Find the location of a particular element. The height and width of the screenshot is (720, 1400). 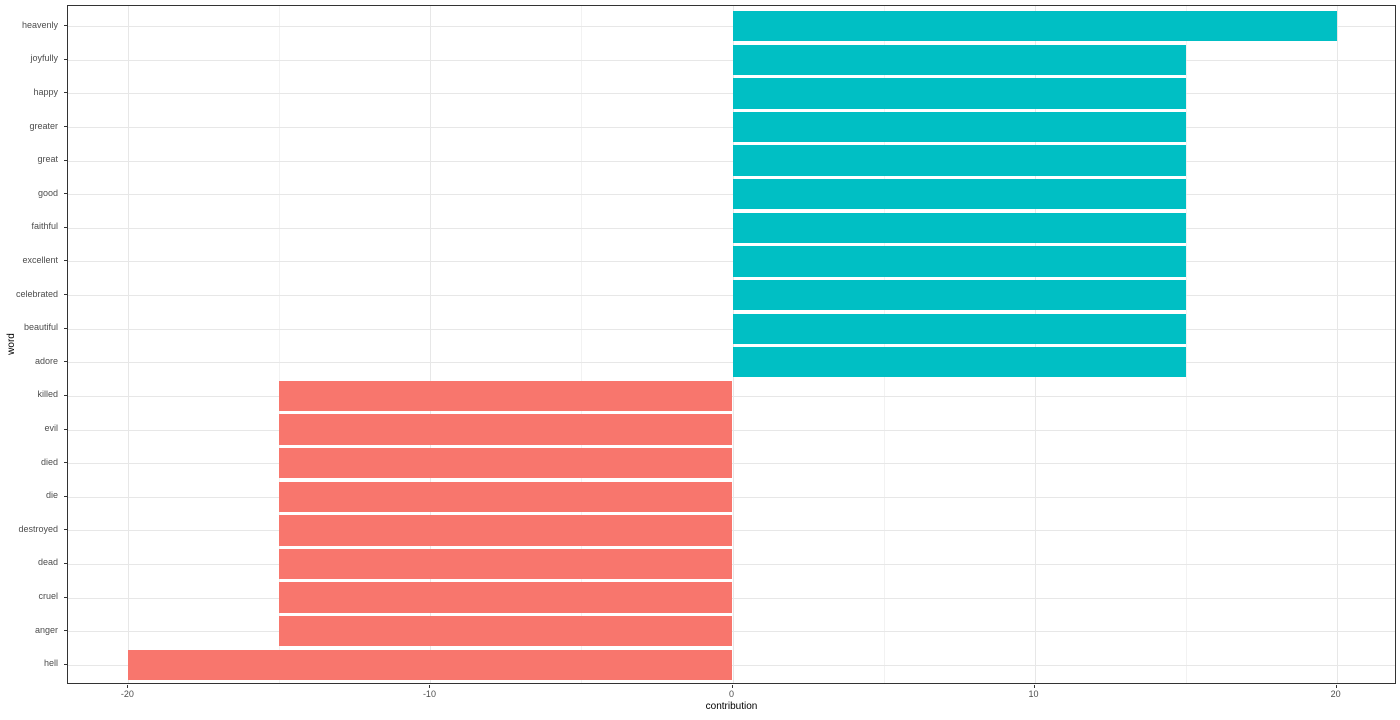

bar-heavenly is located at coordinates (1034, 26).